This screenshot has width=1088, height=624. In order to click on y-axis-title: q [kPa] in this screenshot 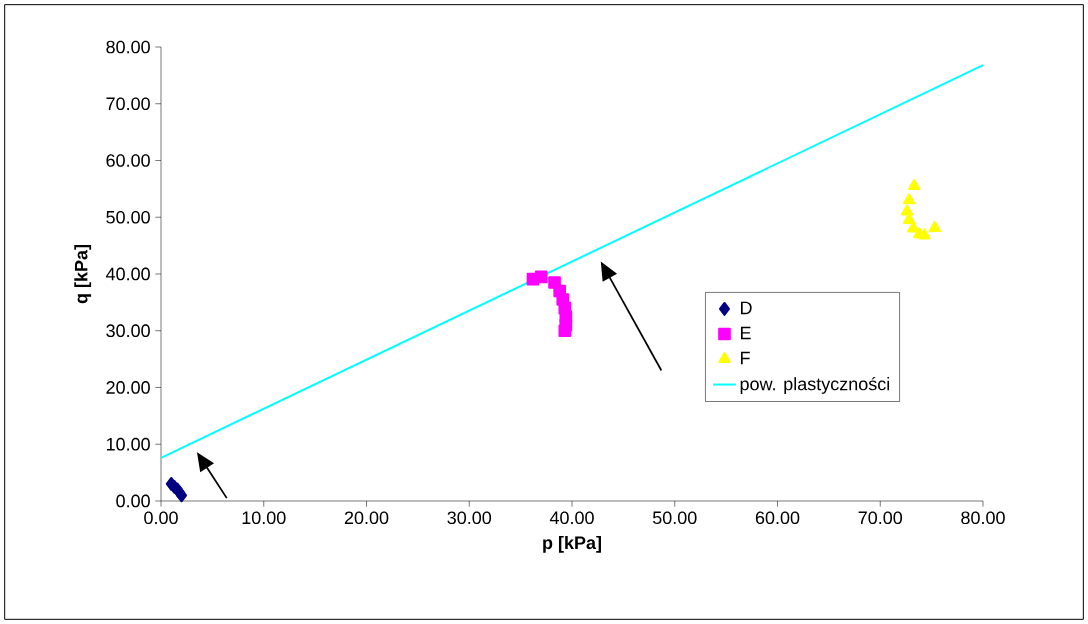, I will do `click(83, 274)`.